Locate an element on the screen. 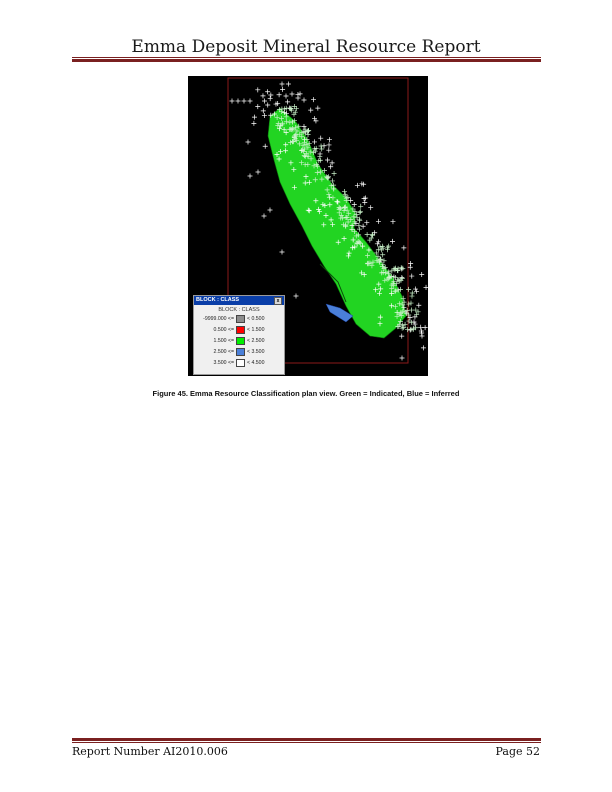 The image size is (612, 792). legend-high: < 1.500 is located at coordinates (256, 329).